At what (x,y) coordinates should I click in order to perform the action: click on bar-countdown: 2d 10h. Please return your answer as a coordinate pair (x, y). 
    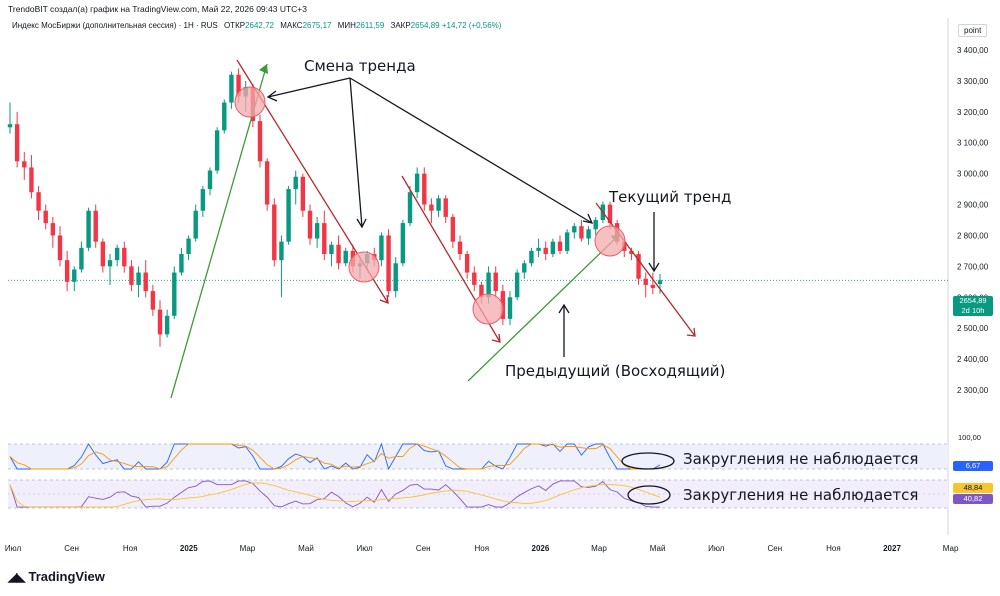
    Looking at the image, I should click on (973, 310).